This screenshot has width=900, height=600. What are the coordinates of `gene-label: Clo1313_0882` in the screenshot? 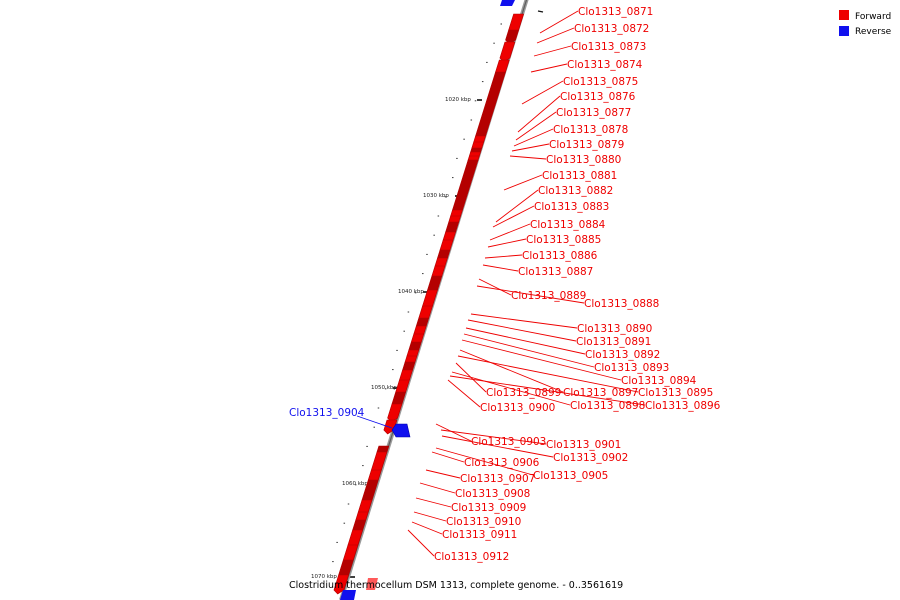 It's located at (575, 191).